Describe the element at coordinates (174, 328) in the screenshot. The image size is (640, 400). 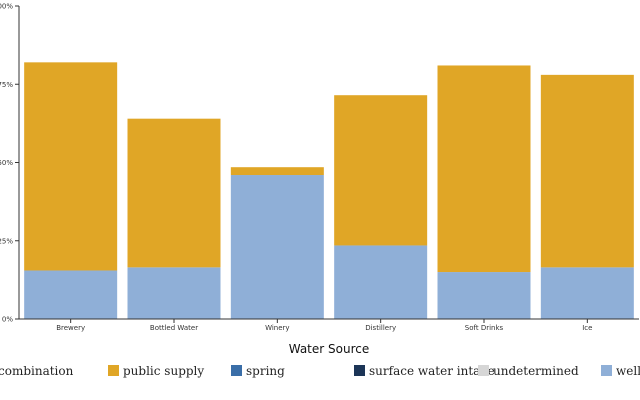
I see `x-tick-label: Bottled Water` at that location.